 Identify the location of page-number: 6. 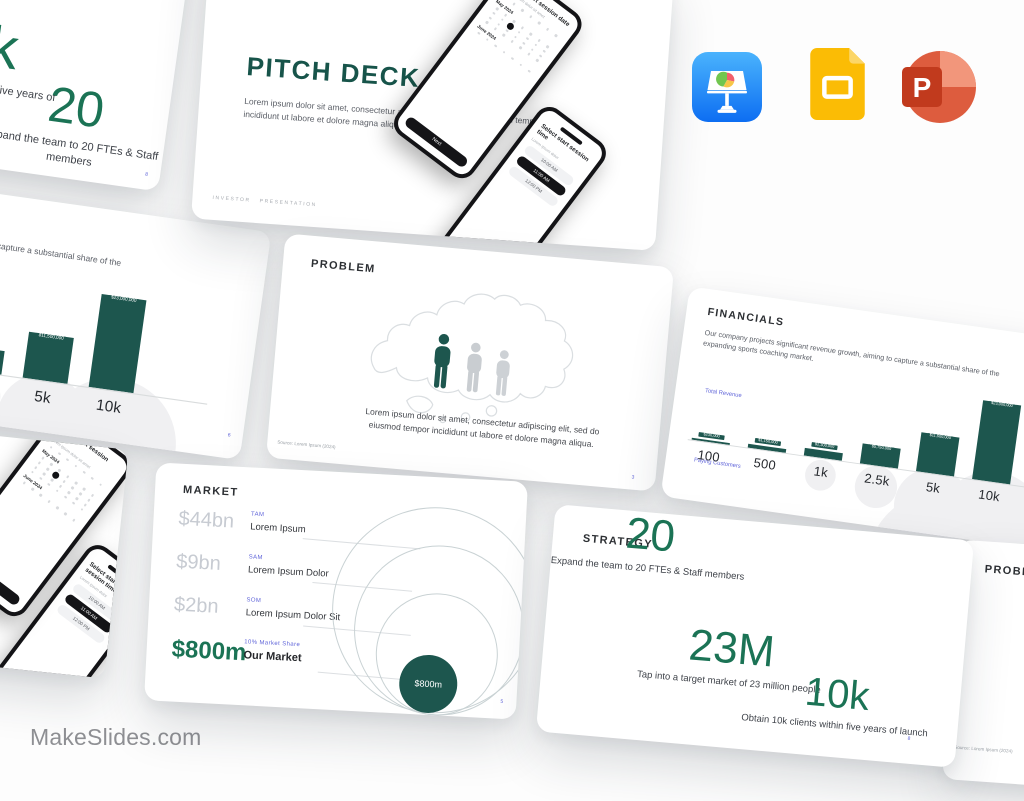
(229, 435).